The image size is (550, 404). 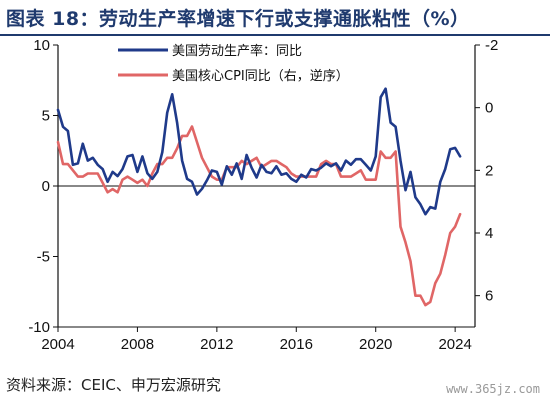 I want to click on x-tick-label: 2008, so click(x=137, y=344).